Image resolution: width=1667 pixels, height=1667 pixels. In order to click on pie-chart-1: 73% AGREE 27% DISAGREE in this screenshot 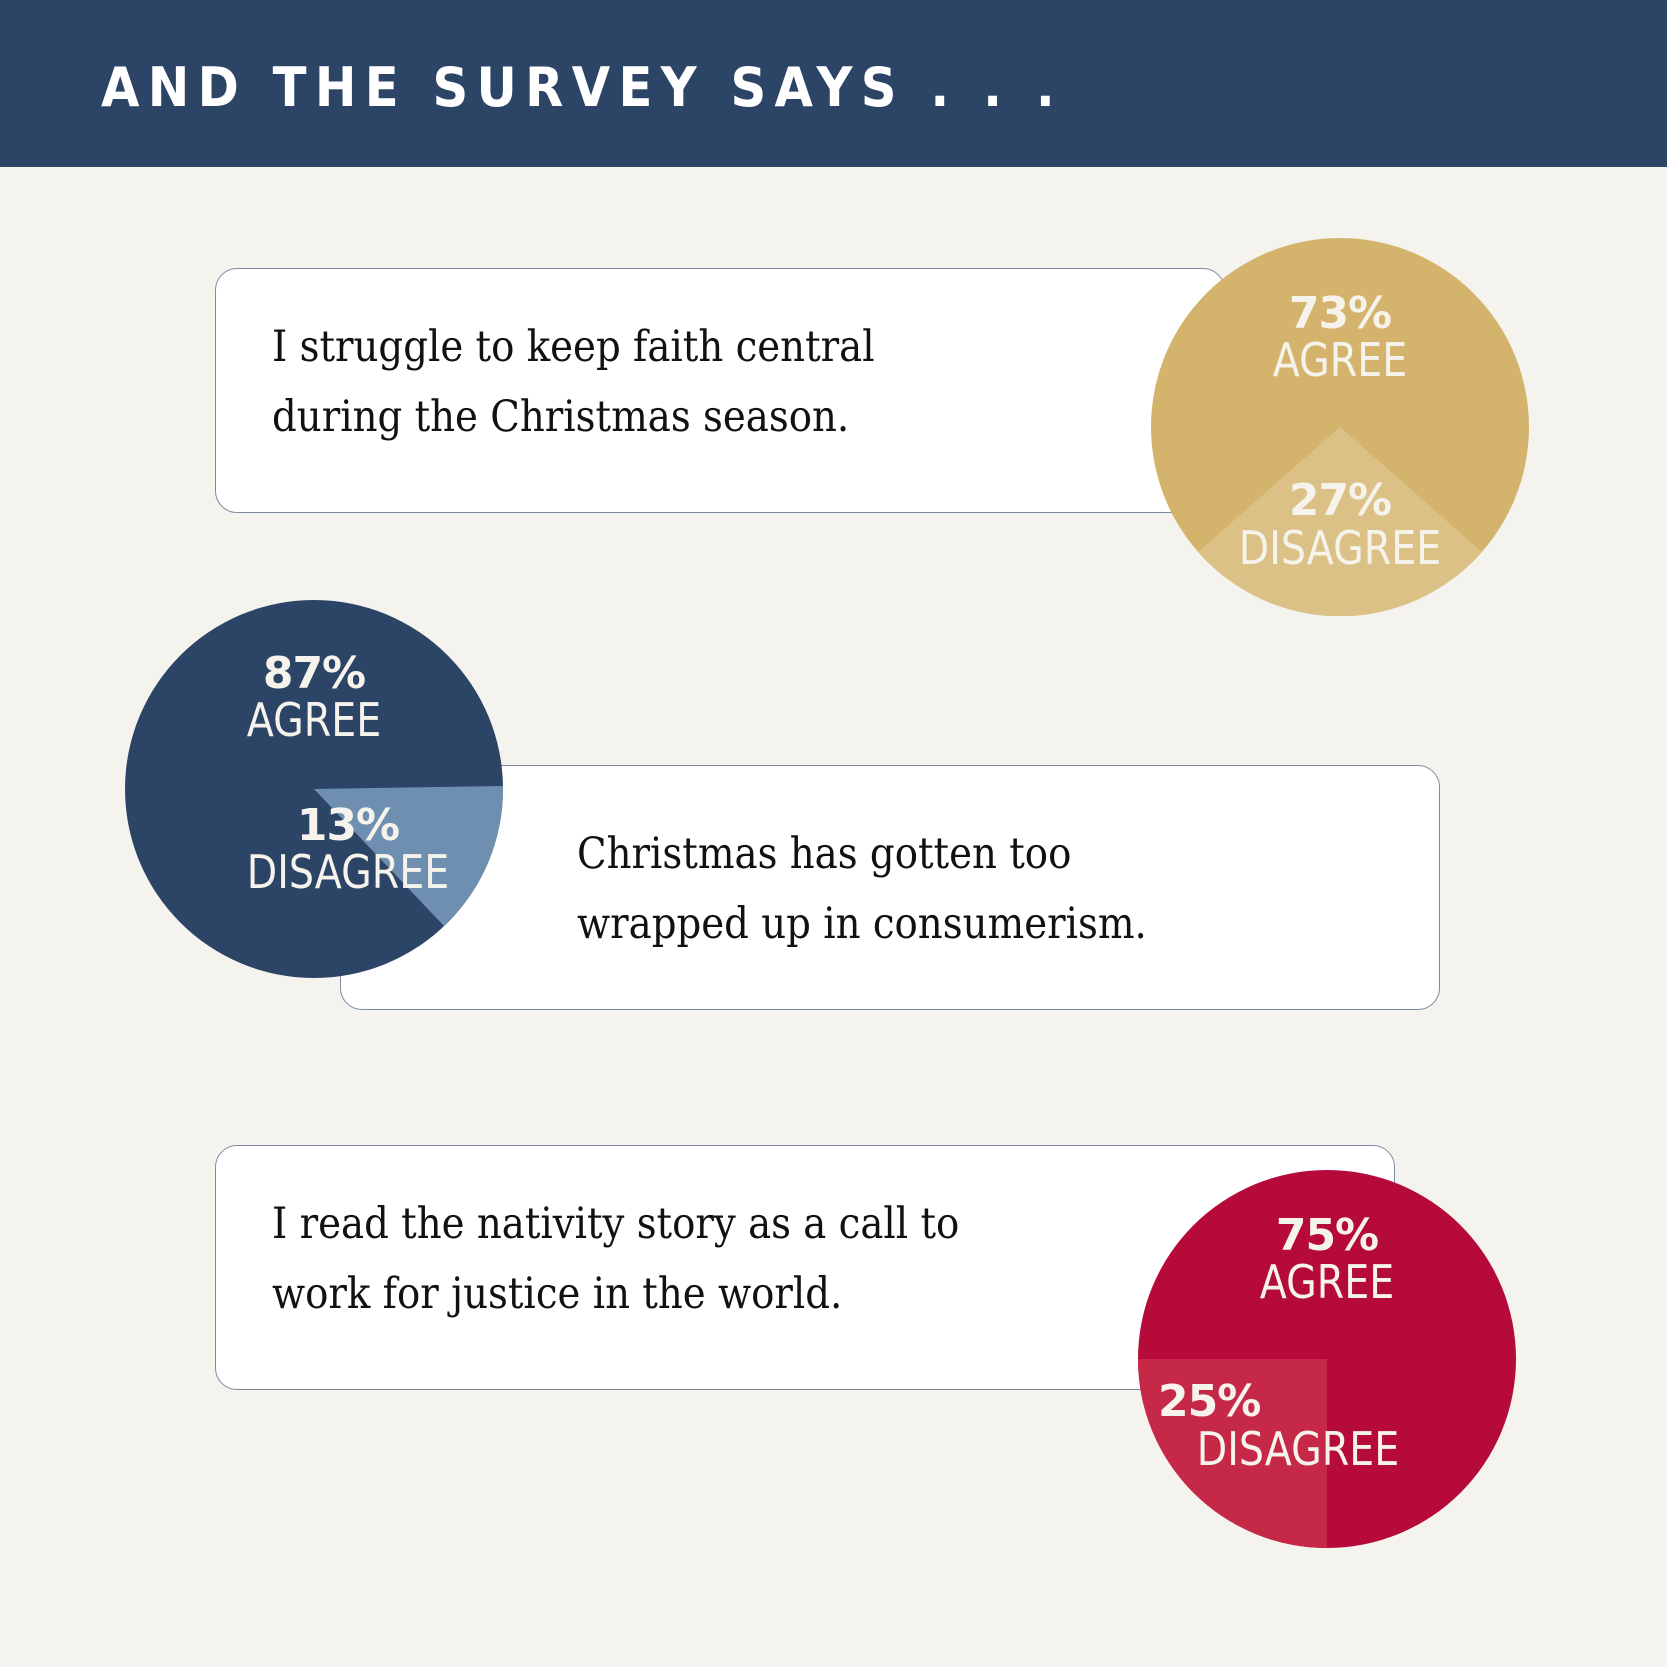, I will do `click(1340, 427)`.